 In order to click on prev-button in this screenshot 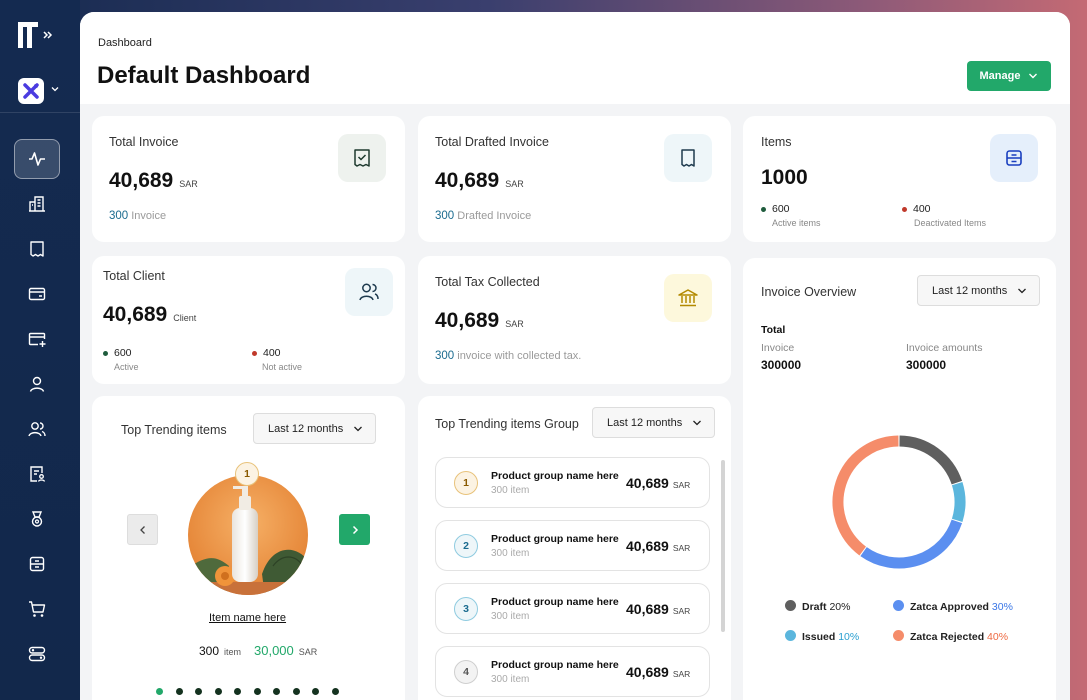, I will do `click(142, 529)`.